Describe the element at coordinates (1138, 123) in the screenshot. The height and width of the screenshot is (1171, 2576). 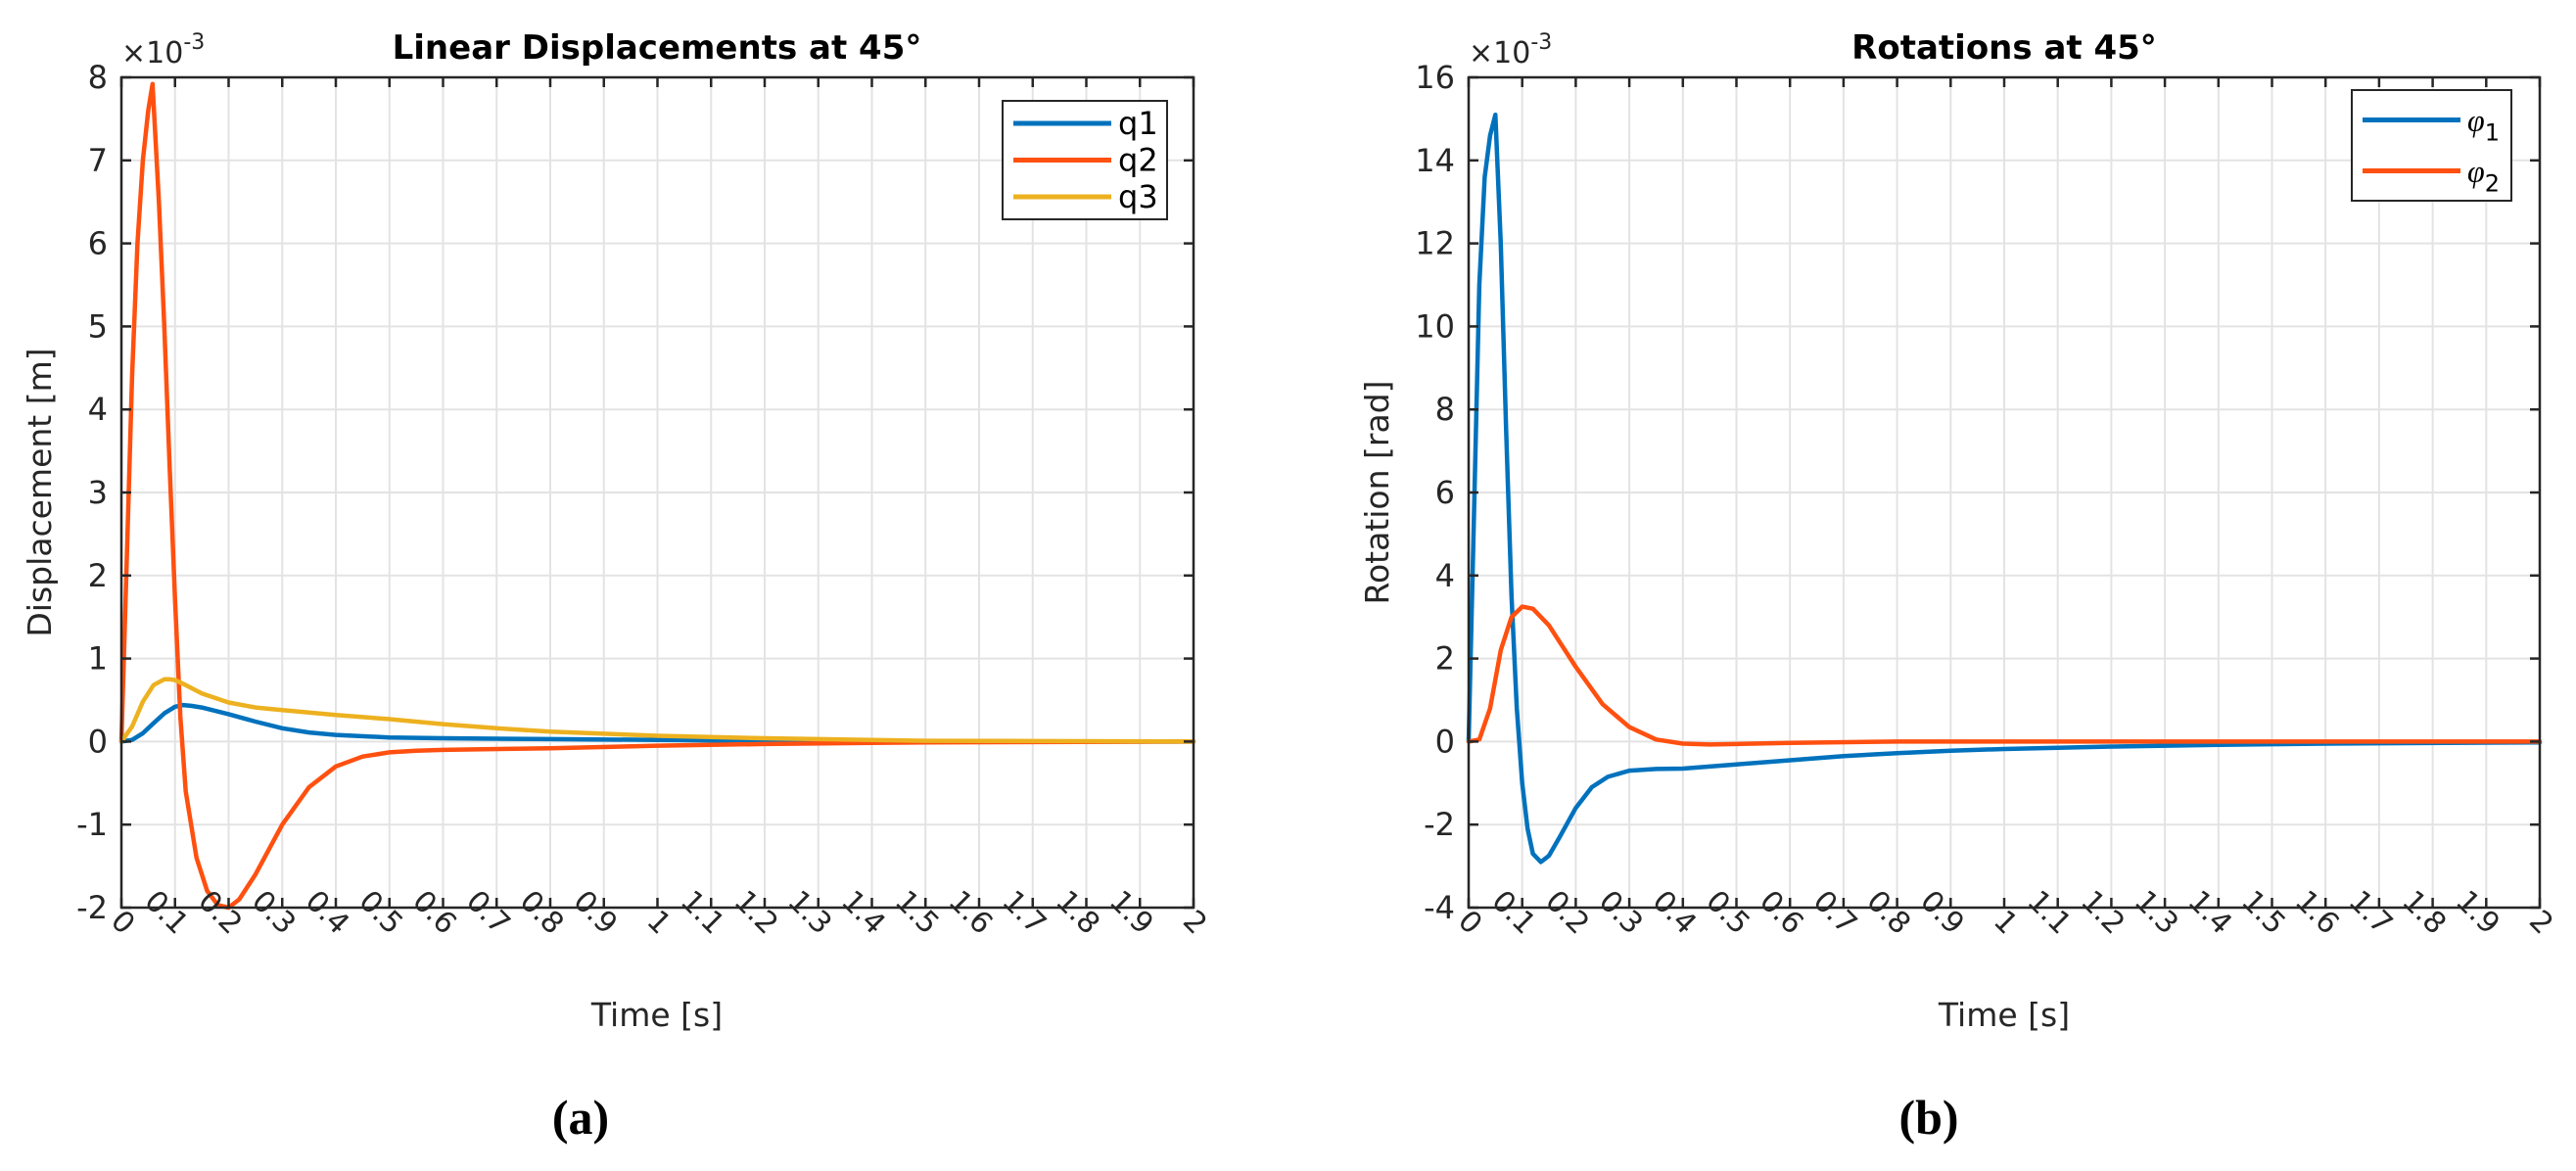
I see `legend-label: q1` at that location.